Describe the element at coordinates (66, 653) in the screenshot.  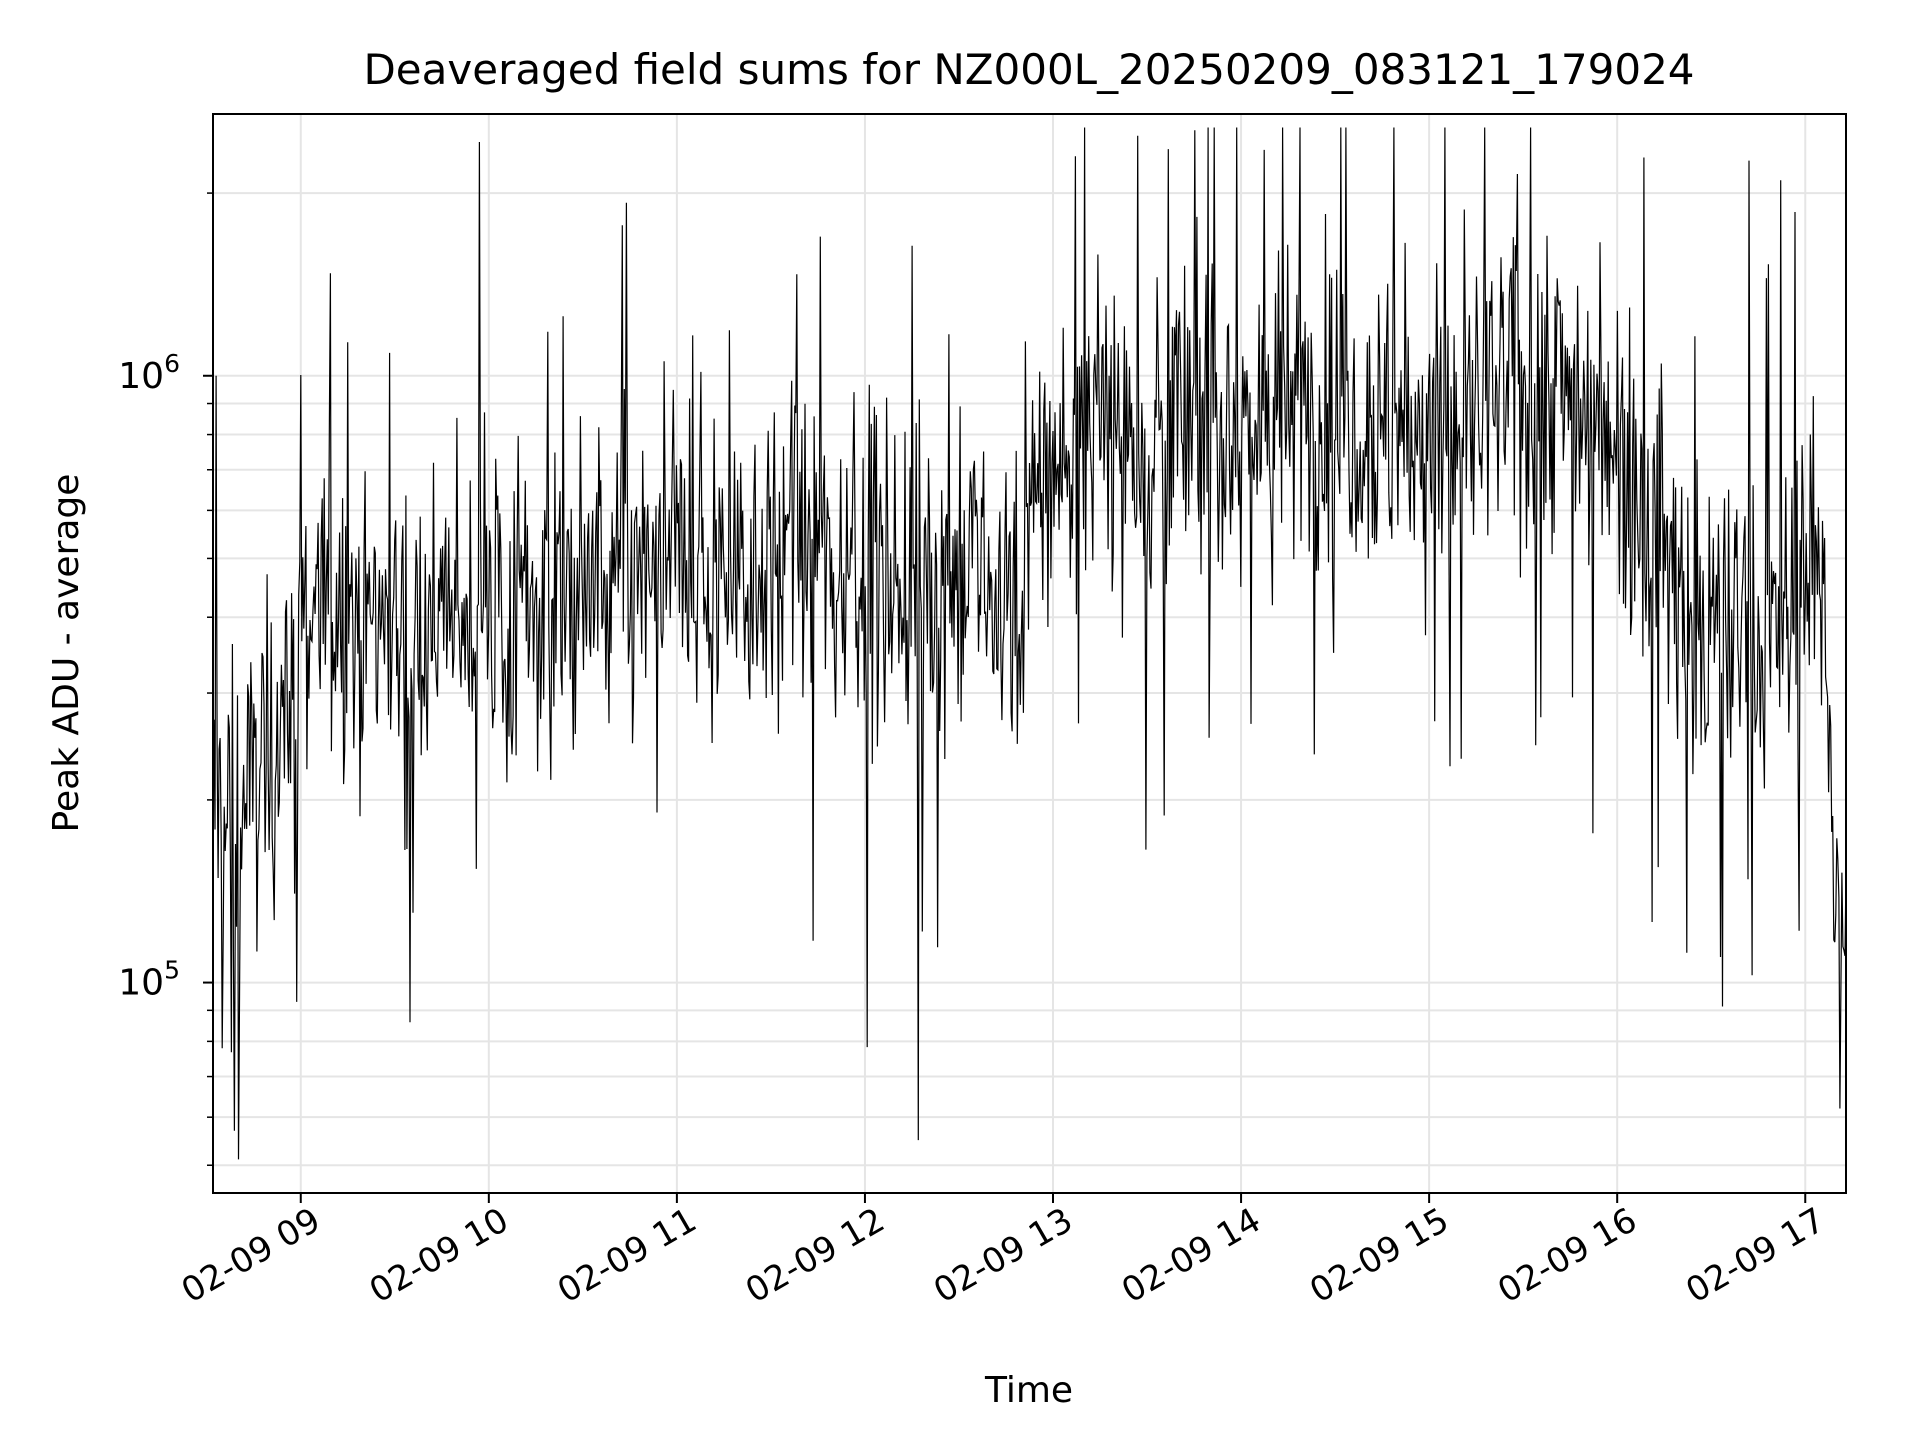
I see `y-axis-label: Peak ADU - average` at that location.